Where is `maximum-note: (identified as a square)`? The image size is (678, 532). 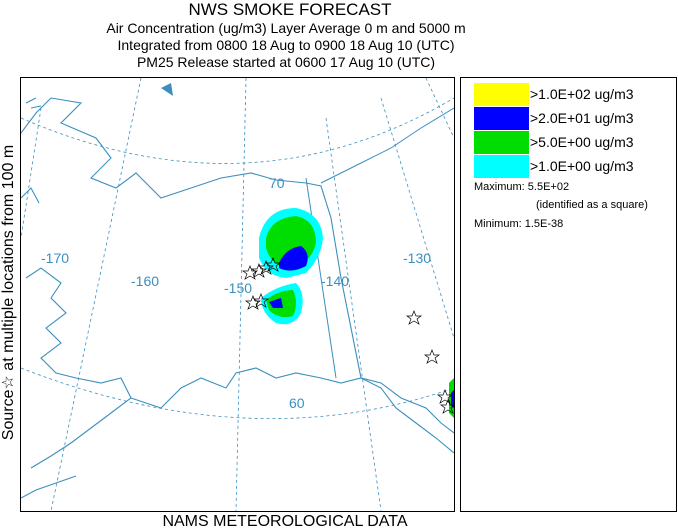
maximum-note: (identified as a square) is located at coordinates (592, 205).